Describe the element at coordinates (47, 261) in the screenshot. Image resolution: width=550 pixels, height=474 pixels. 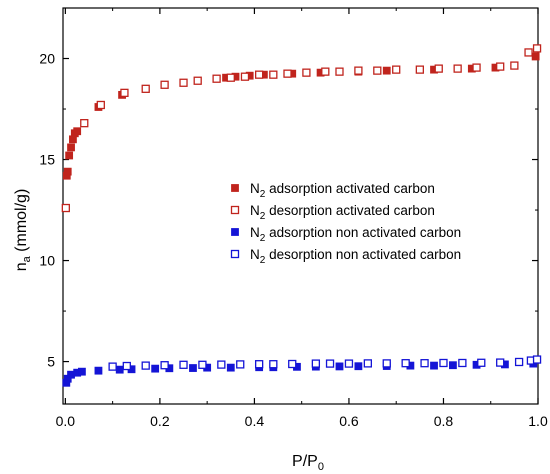
I see `y-tick-label: 10` at that location.